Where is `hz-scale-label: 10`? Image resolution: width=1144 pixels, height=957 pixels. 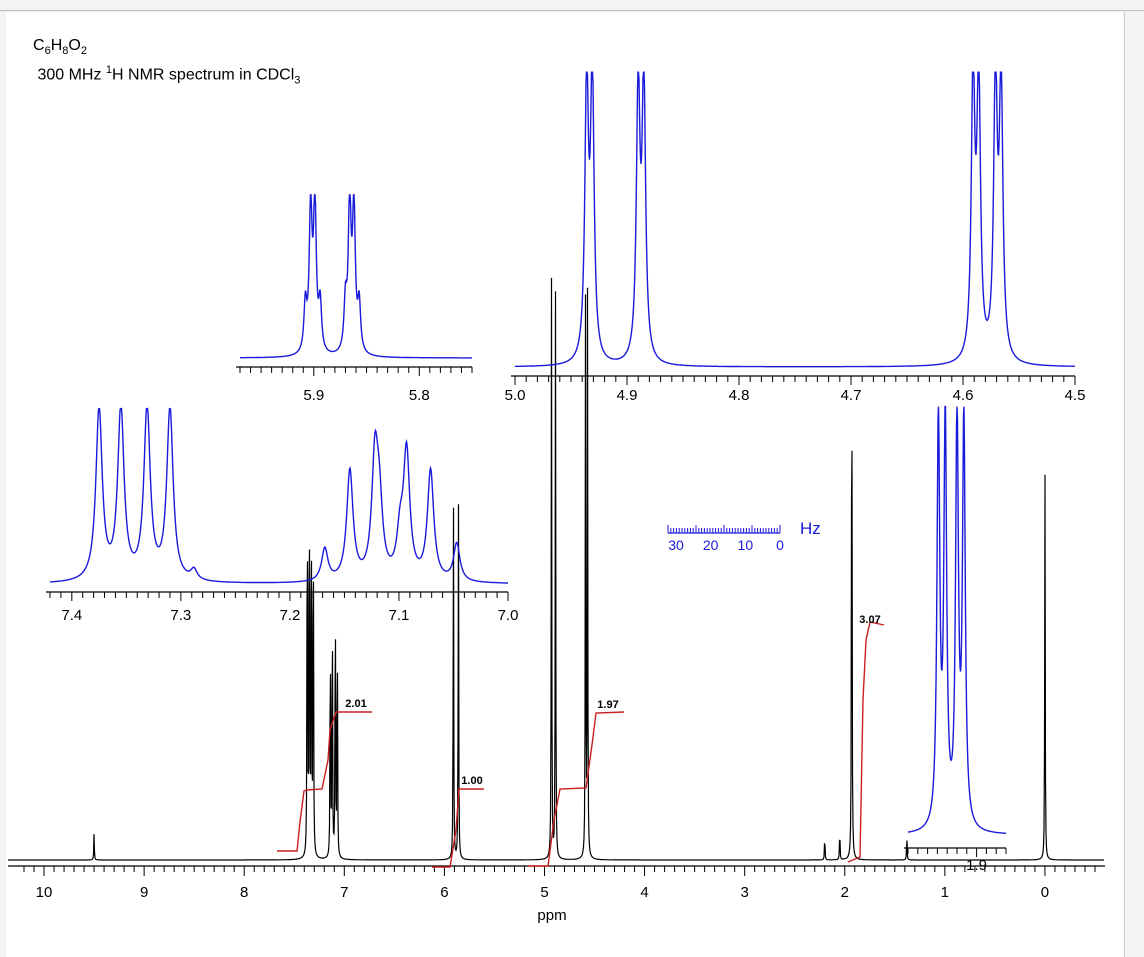 hz-scale-label: 10 is located at coordinates (746, 545).